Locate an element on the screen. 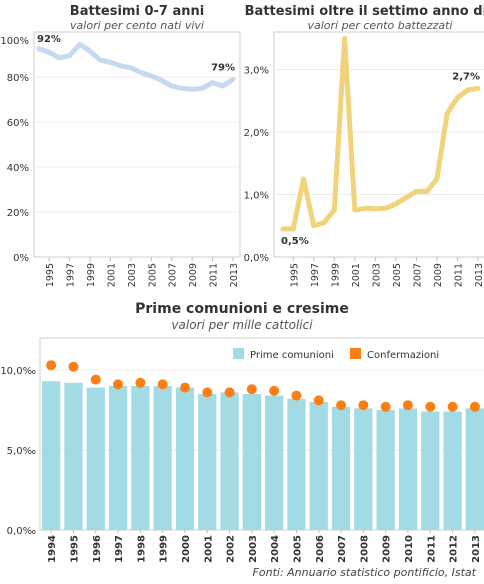 The height and width of the screenshot is (584, 484). chart-subtitle: valori per cento battezzati is located at coordinates (380, 25).